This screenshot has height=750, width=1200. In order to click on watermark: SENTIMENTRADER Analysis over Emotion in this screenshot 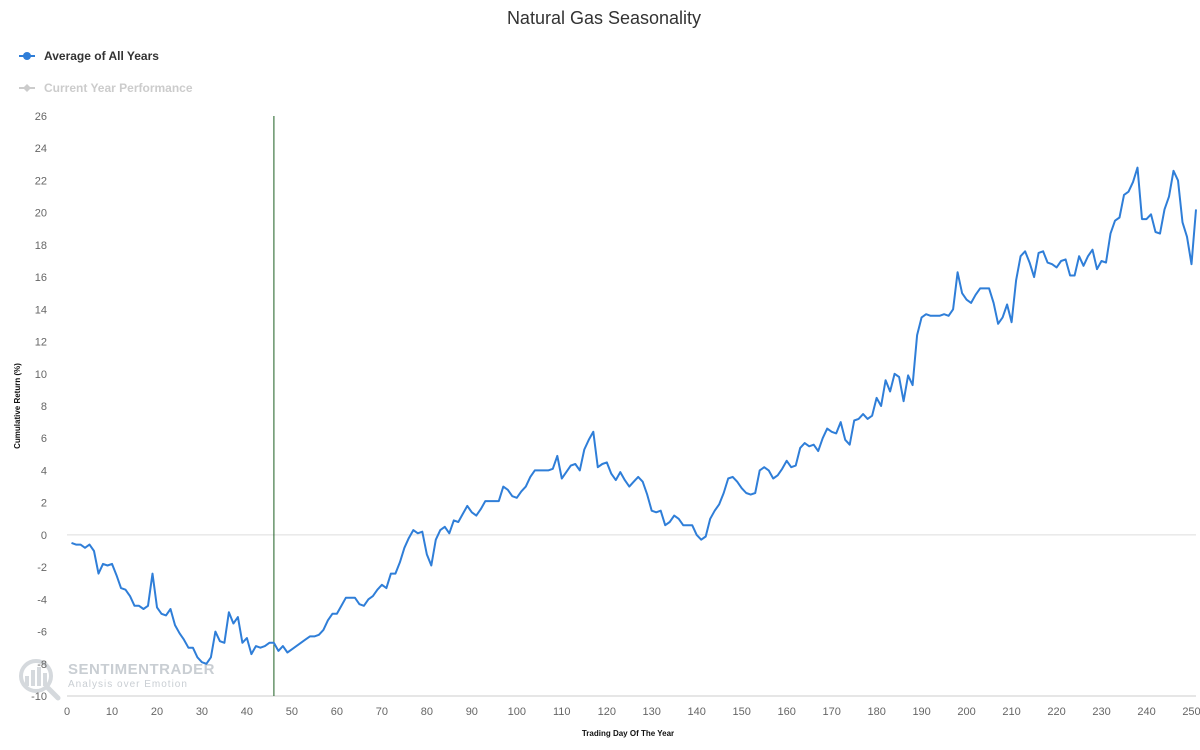, I will do `click(117, 680)`.